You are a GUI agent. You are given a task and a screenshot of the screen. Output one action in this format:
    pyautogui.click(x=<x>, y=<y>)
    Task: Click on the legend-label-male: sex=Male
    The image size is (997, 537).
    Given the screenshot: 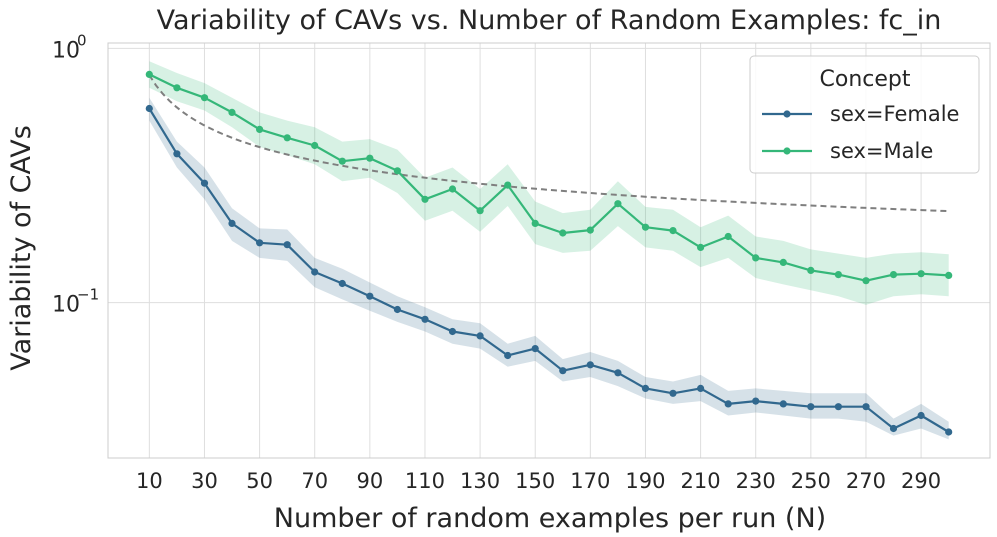 What is the action you would take?
    pyautogui.click(x=881, y=151)
    